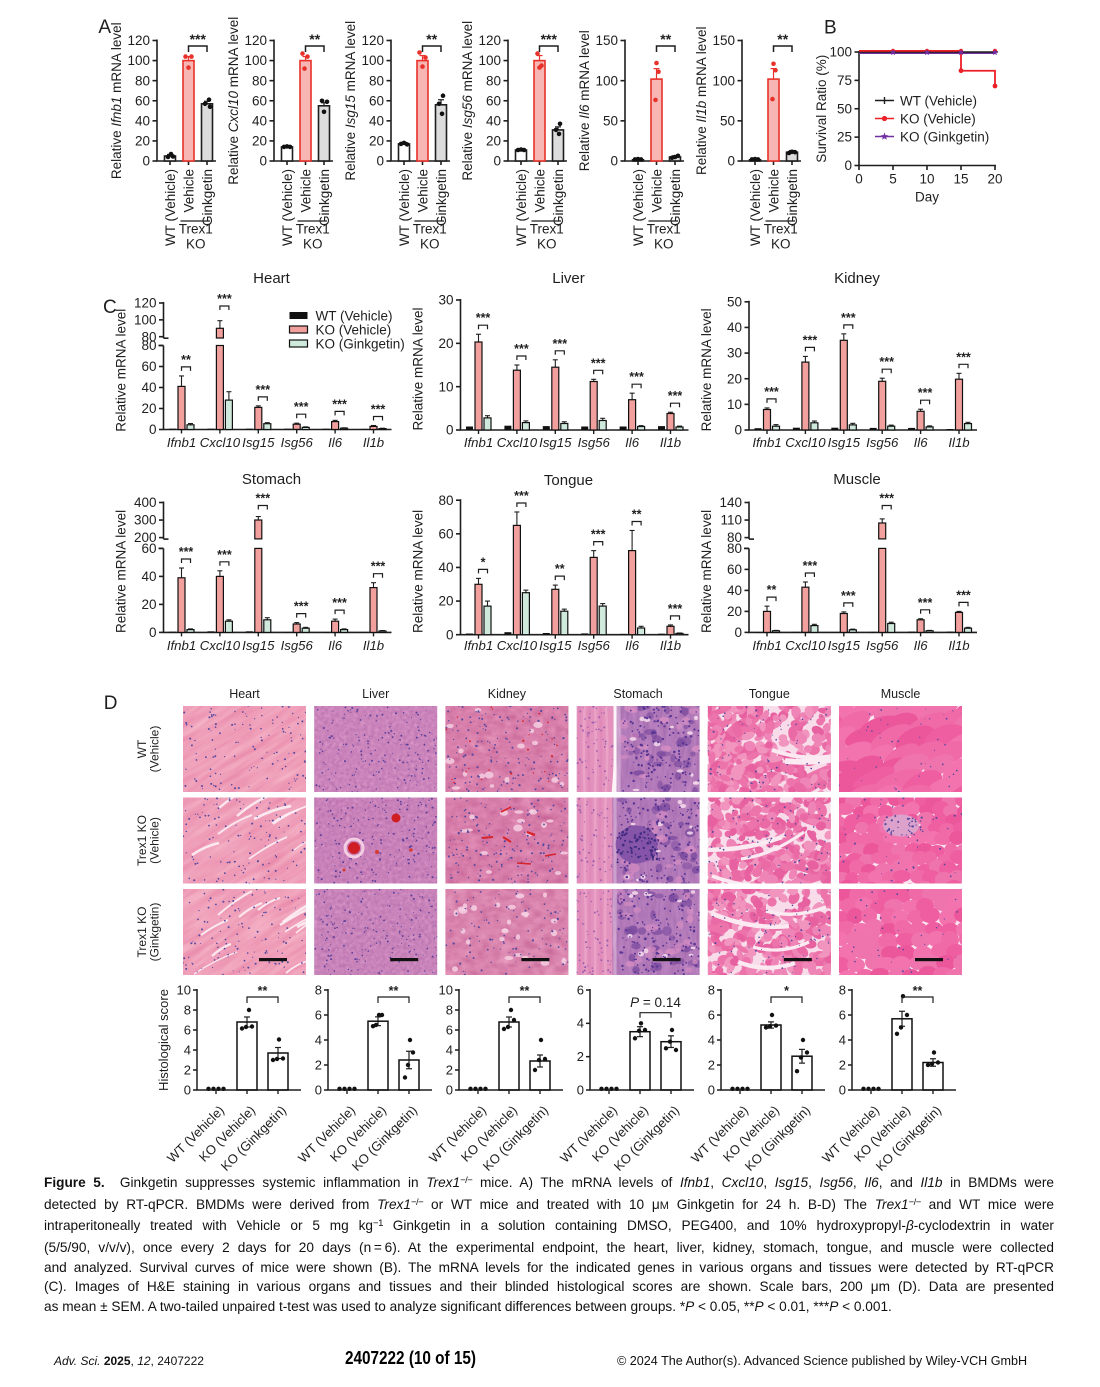  What do you see at coordinates (842, 989) in the screenshot?
I see `svg-text: 8` at bounding box center [842, 989].